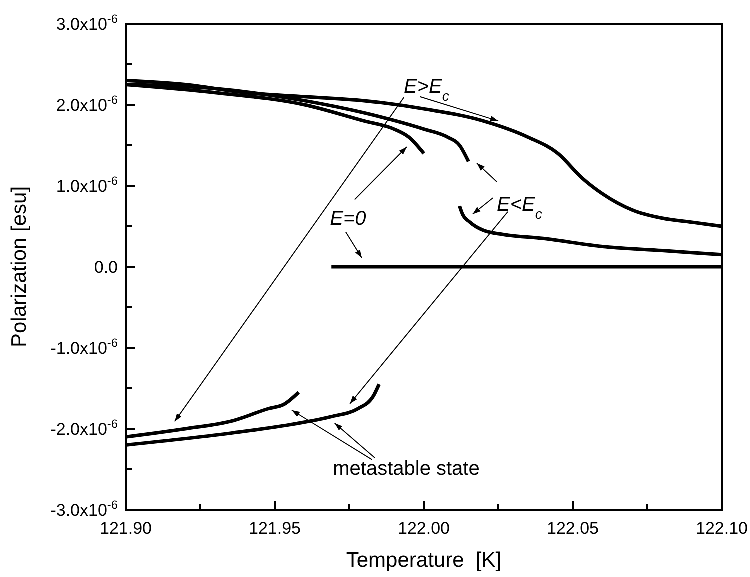 The width and height of the screenshot is (750, 577). What do you see at coordinates (87, 23) in the screenshot?
I see `y-tick-label: 3.0x10$^{-6}$` at bounding box center [87, 23].